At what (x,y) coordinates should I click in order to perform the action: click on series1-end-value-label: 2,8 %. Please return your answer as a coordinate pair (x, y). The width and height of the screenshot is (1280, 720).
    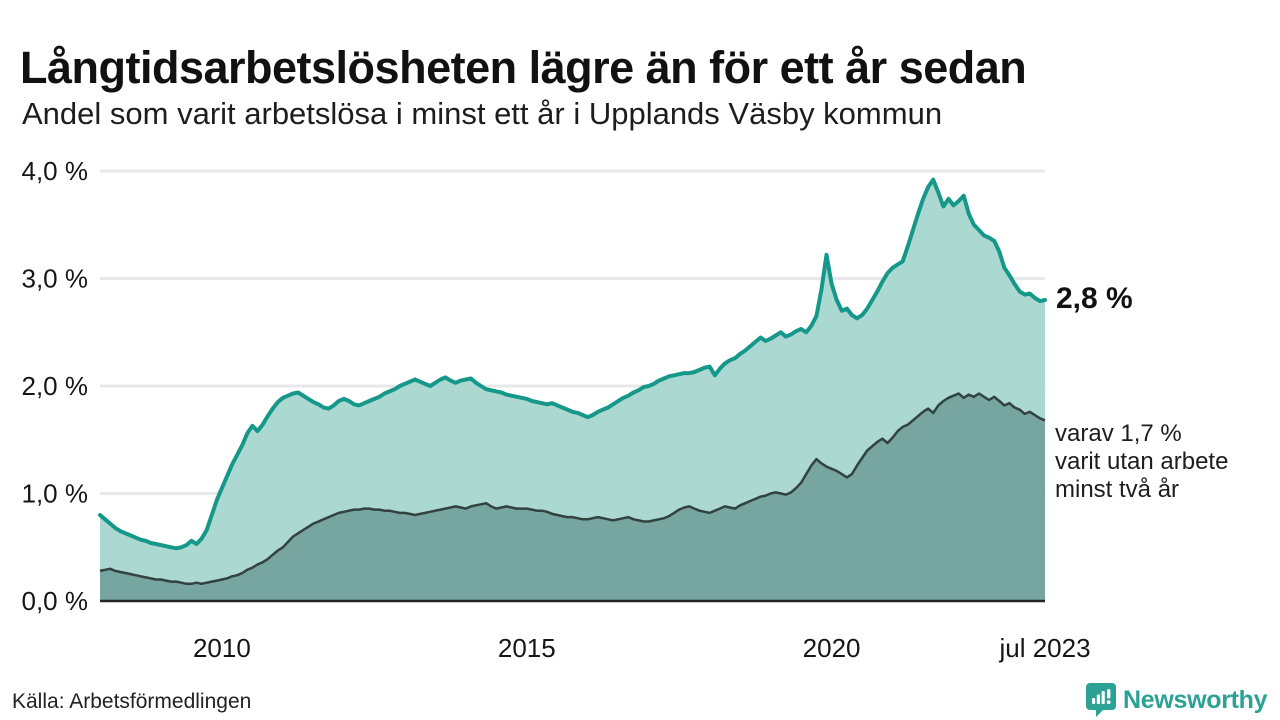
    Looking at the image, I should click on (1094, 298).